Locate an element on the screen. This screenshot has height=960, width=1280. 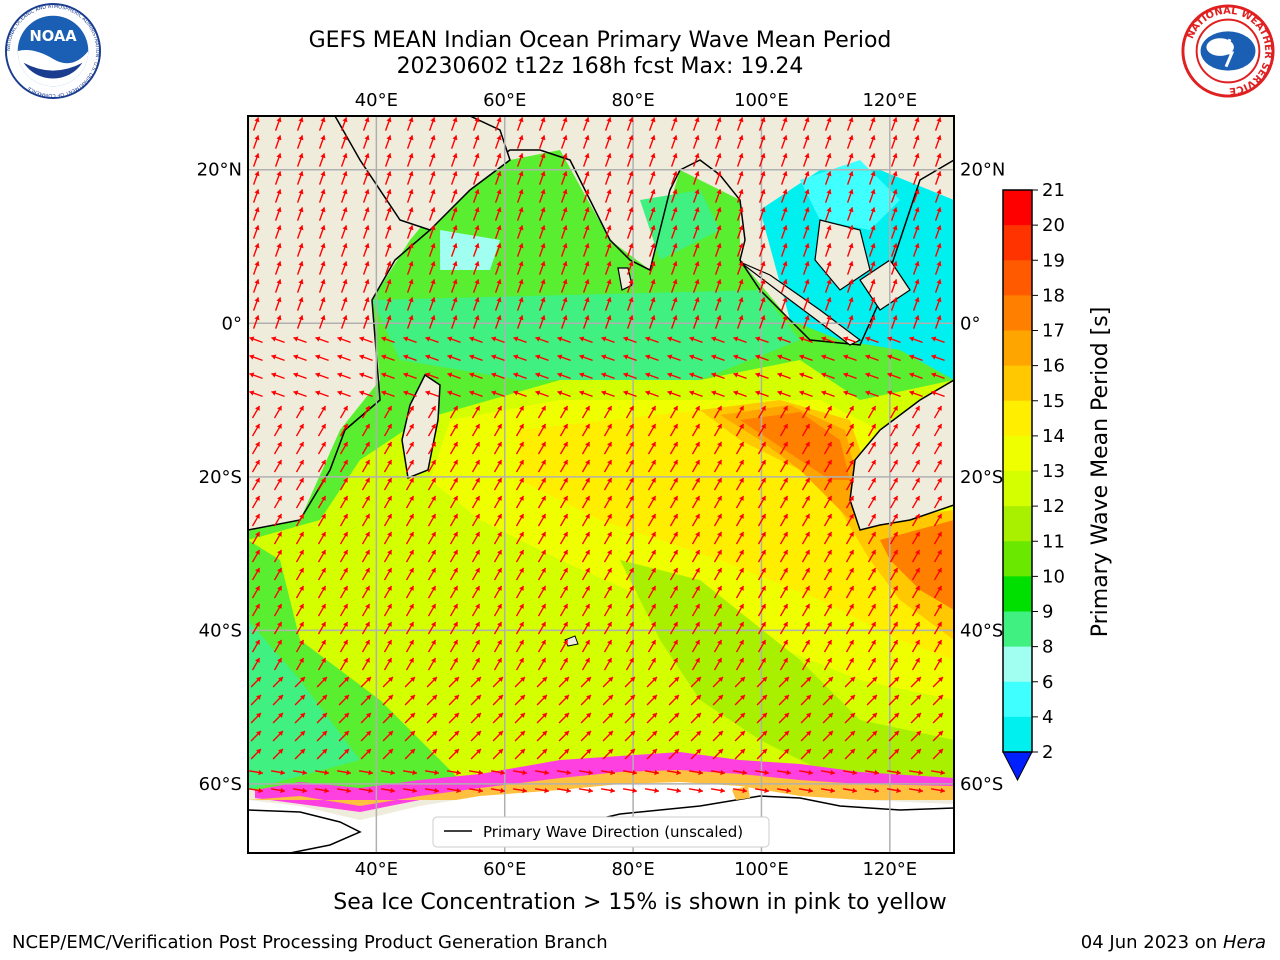
colorbar-band is located at coordinates (1017, 699).